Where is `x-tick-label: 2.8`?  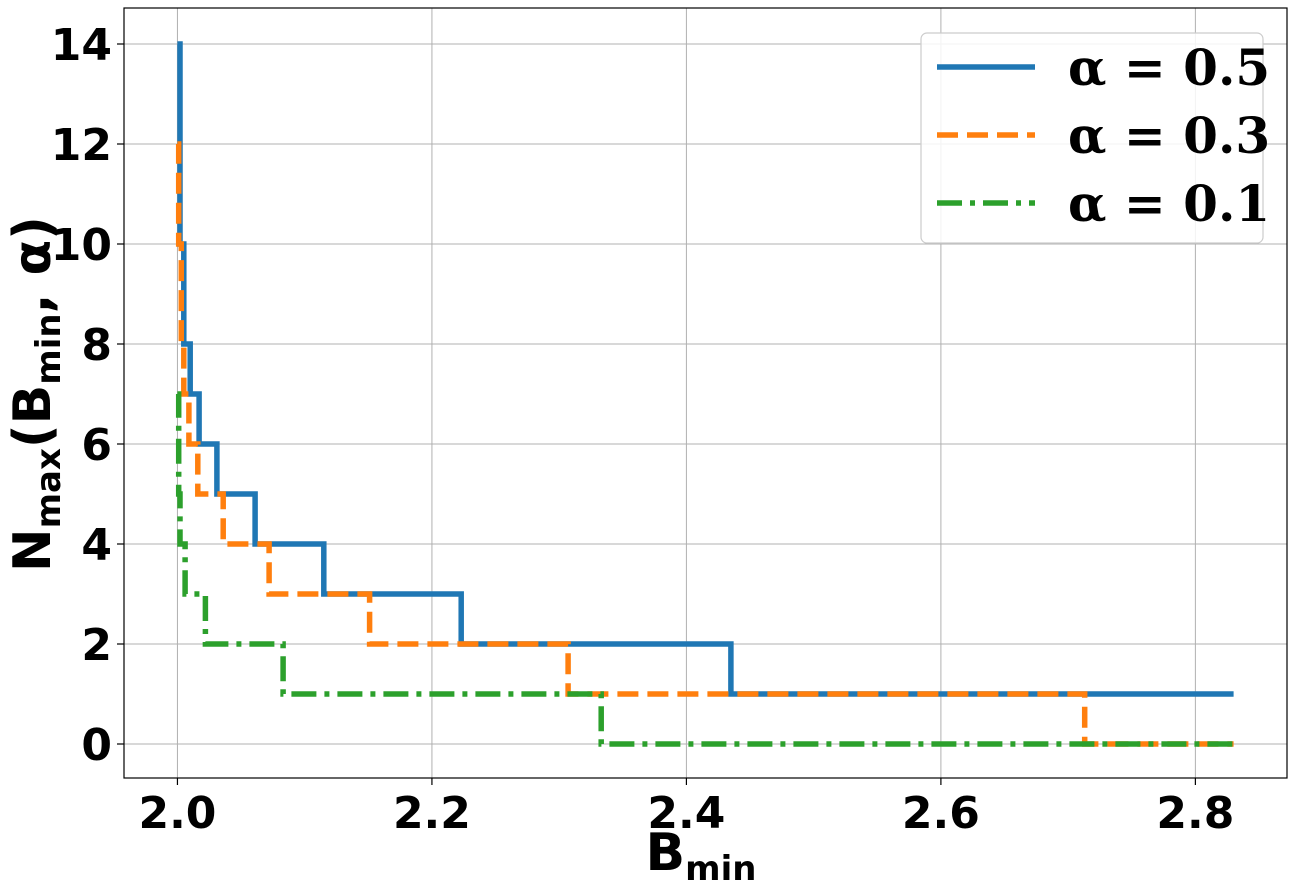 x-tick-label: 2.8 is located at coordinates (1195, 813).